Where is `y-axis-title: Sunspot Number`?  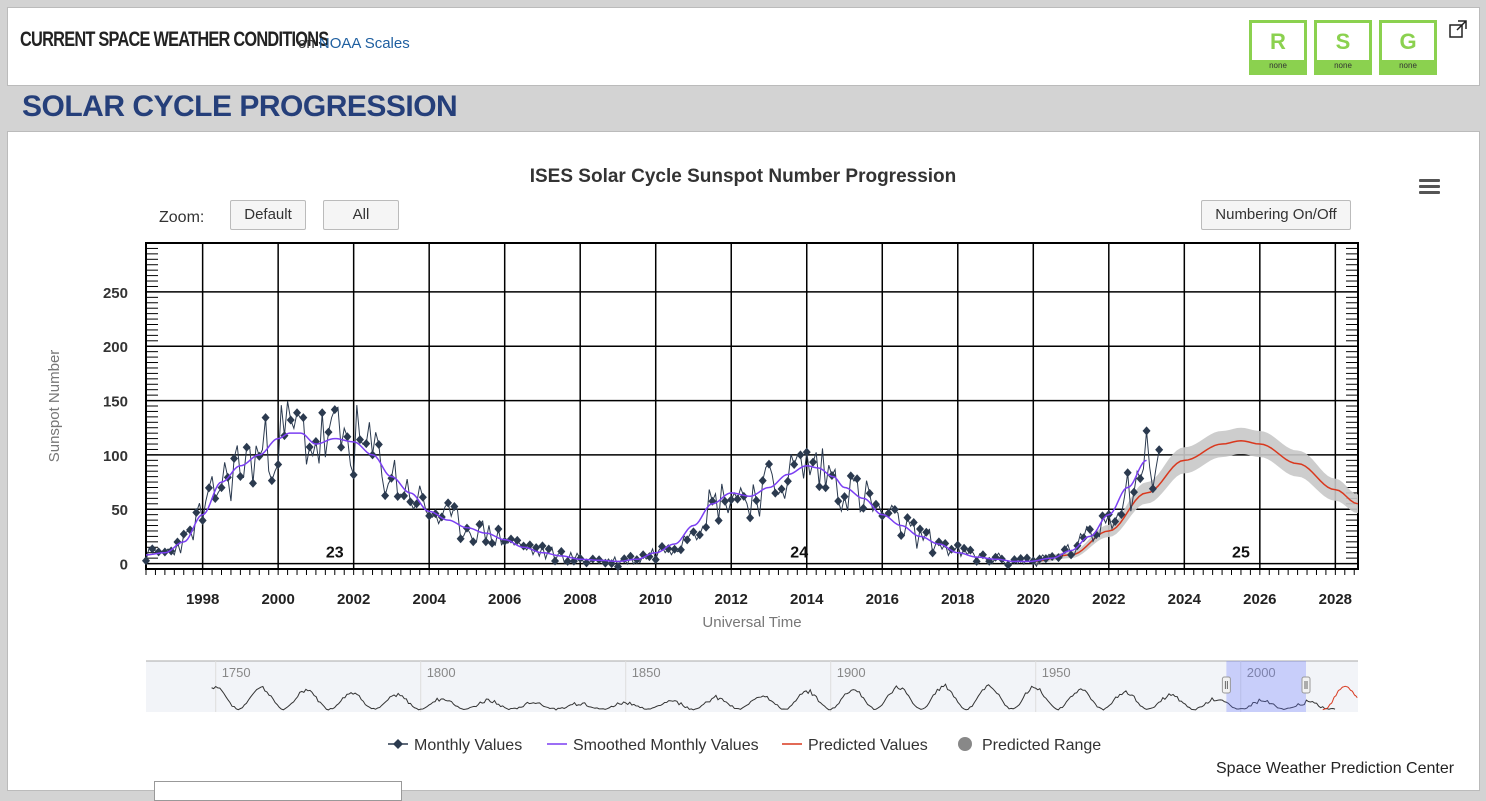 y-axis-title: Sunspot Number is located at coordinates (54, 406).